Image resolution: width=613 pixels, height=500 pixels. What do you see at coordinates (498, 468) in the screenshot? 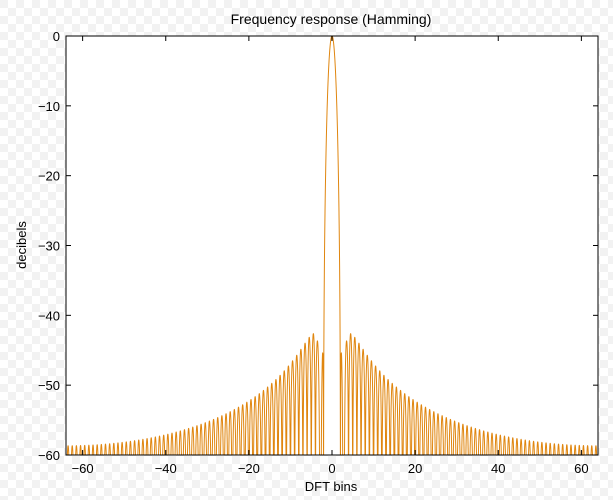
I see `x-tick-label: 40` at bounding box center [498, 468].